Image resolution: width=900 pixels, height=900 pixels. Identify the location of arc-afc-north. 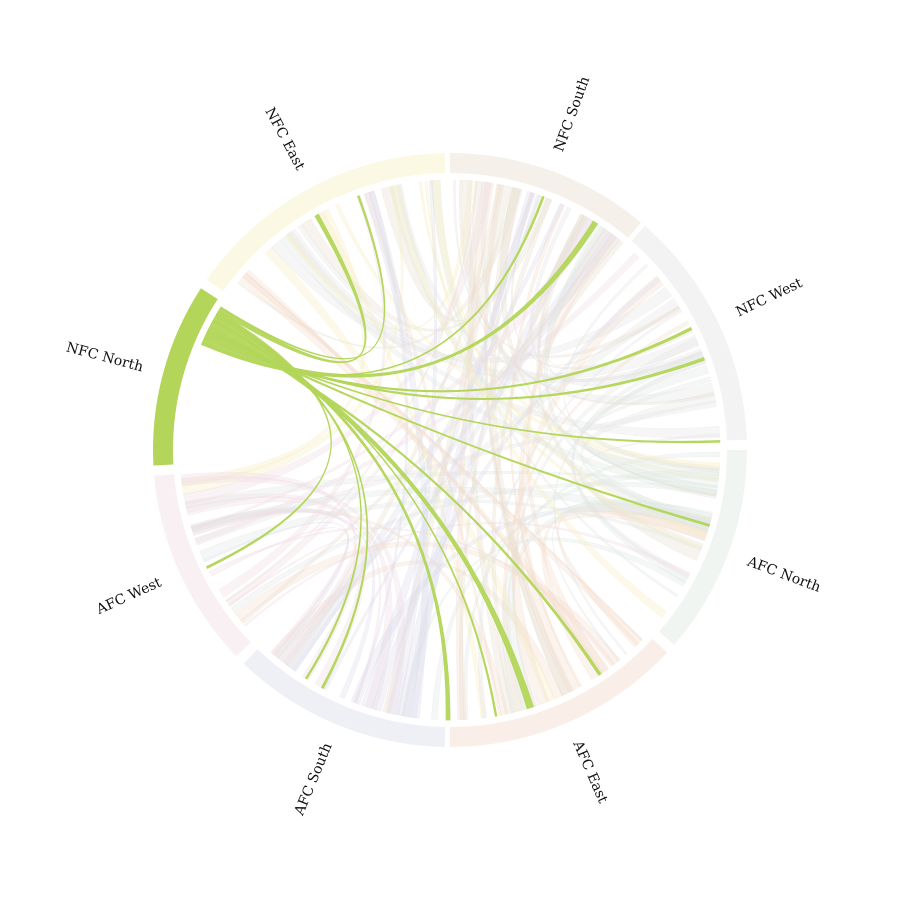
(703, 547).